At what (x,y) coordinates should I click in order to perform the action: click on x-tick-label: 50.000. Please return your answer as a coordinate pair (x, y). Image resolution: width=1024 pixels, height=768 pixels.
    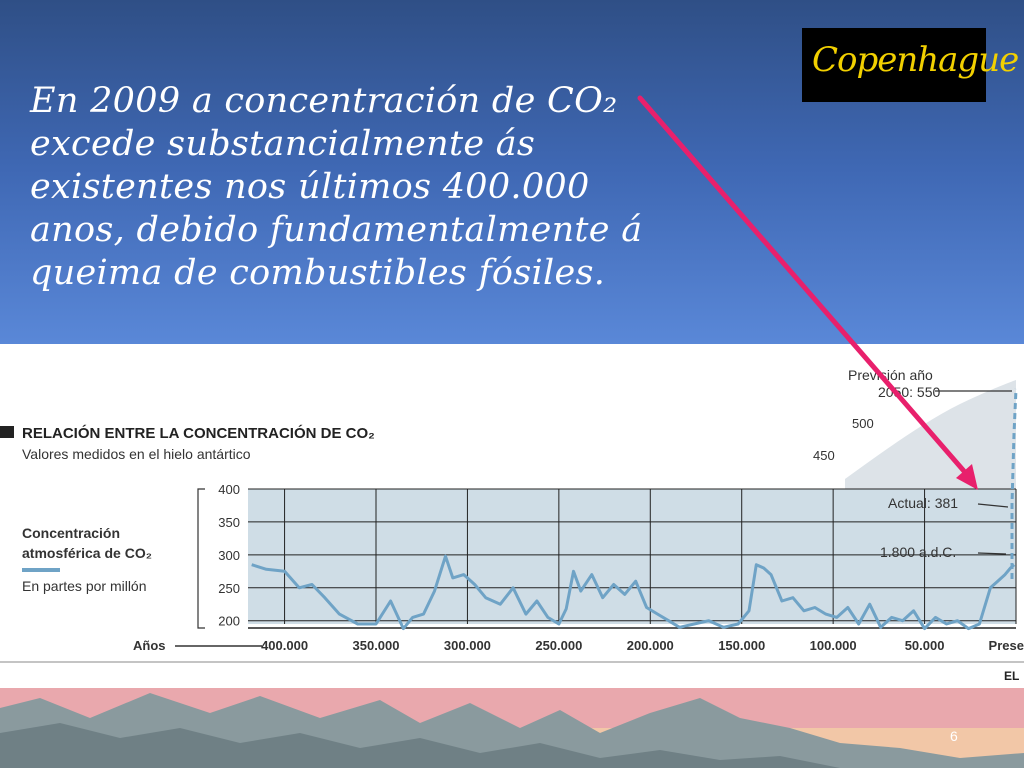
    Looking at the image, I should click on (925, 645).